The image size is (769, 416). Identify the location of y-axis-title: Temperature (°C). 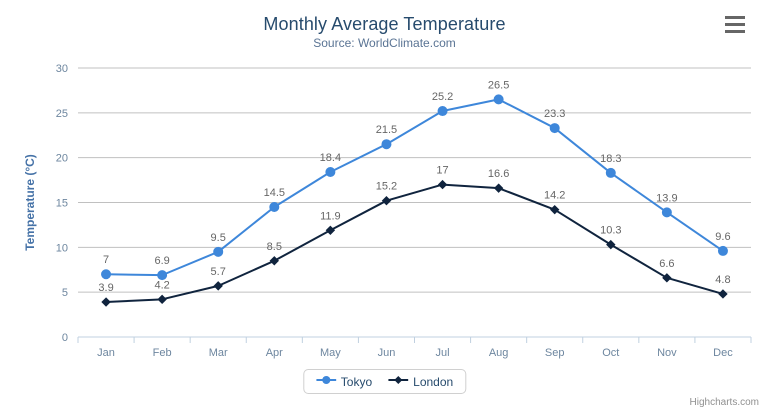
(30, 202).